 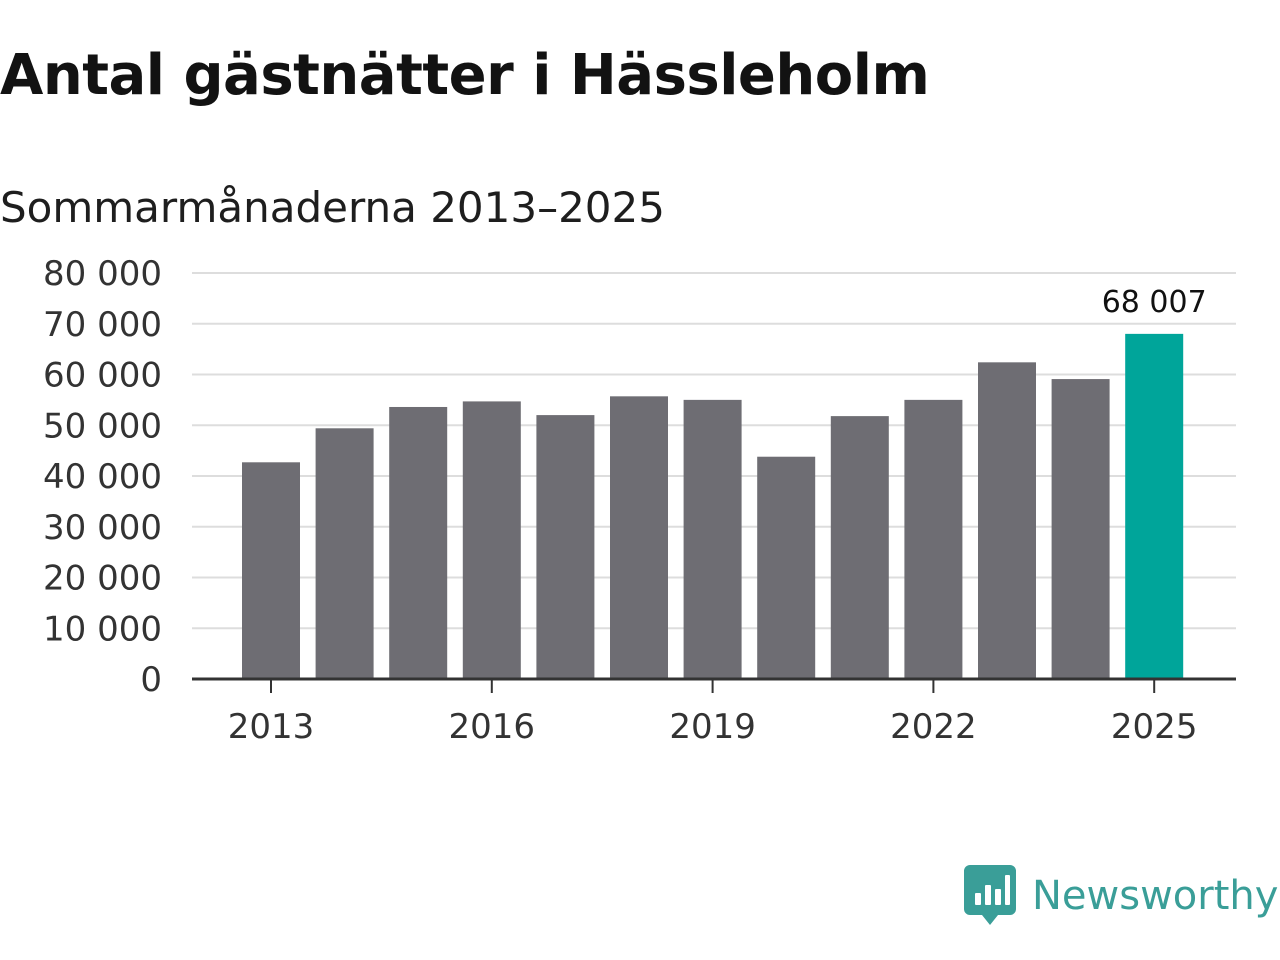 I want to click on x-axis, so click(x=714, y=685).